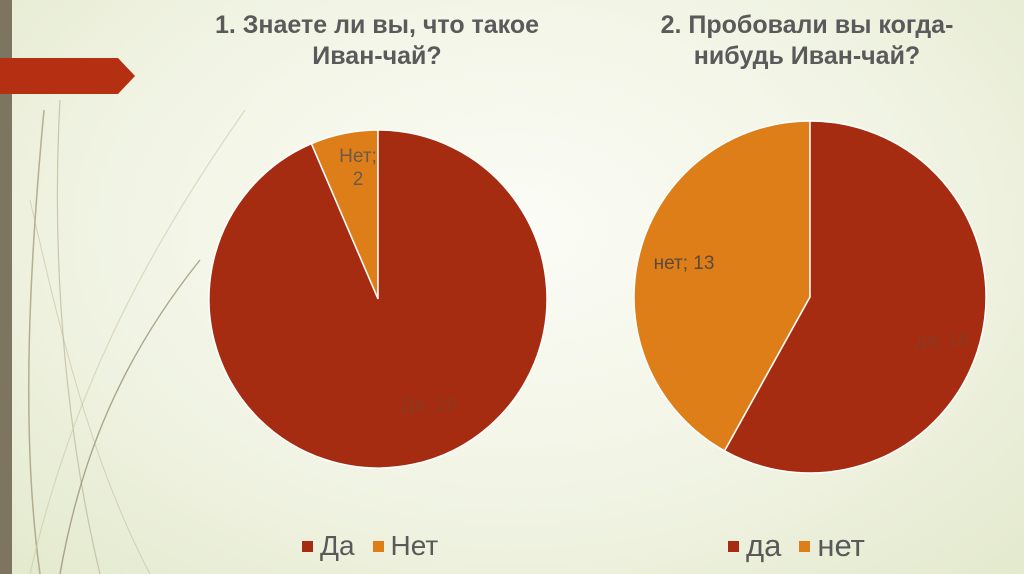  What do you see at coordinates (841, 545) in the screenshot?
I see `legend-label-net-2: нет` at bounding box center [841, 545].